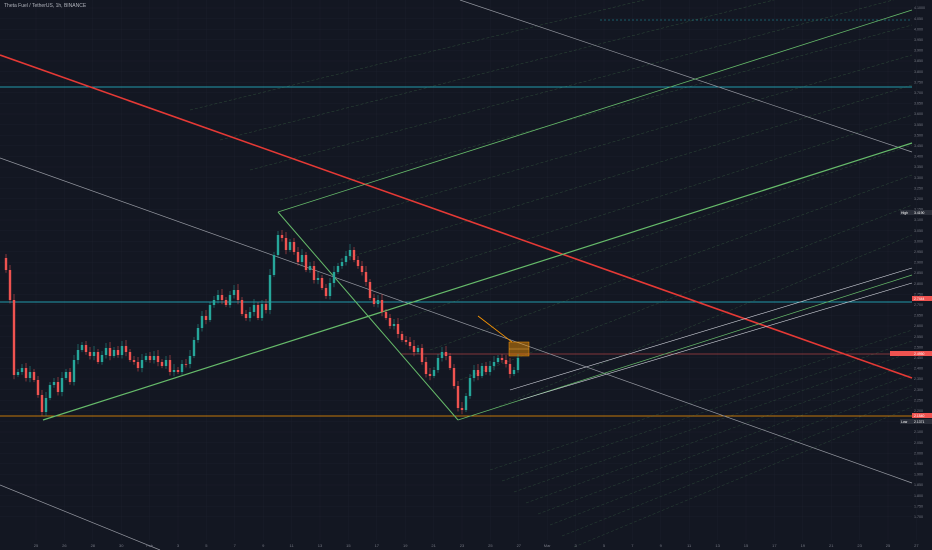  I want to click on time-tick: Feb, so click(150, 545).